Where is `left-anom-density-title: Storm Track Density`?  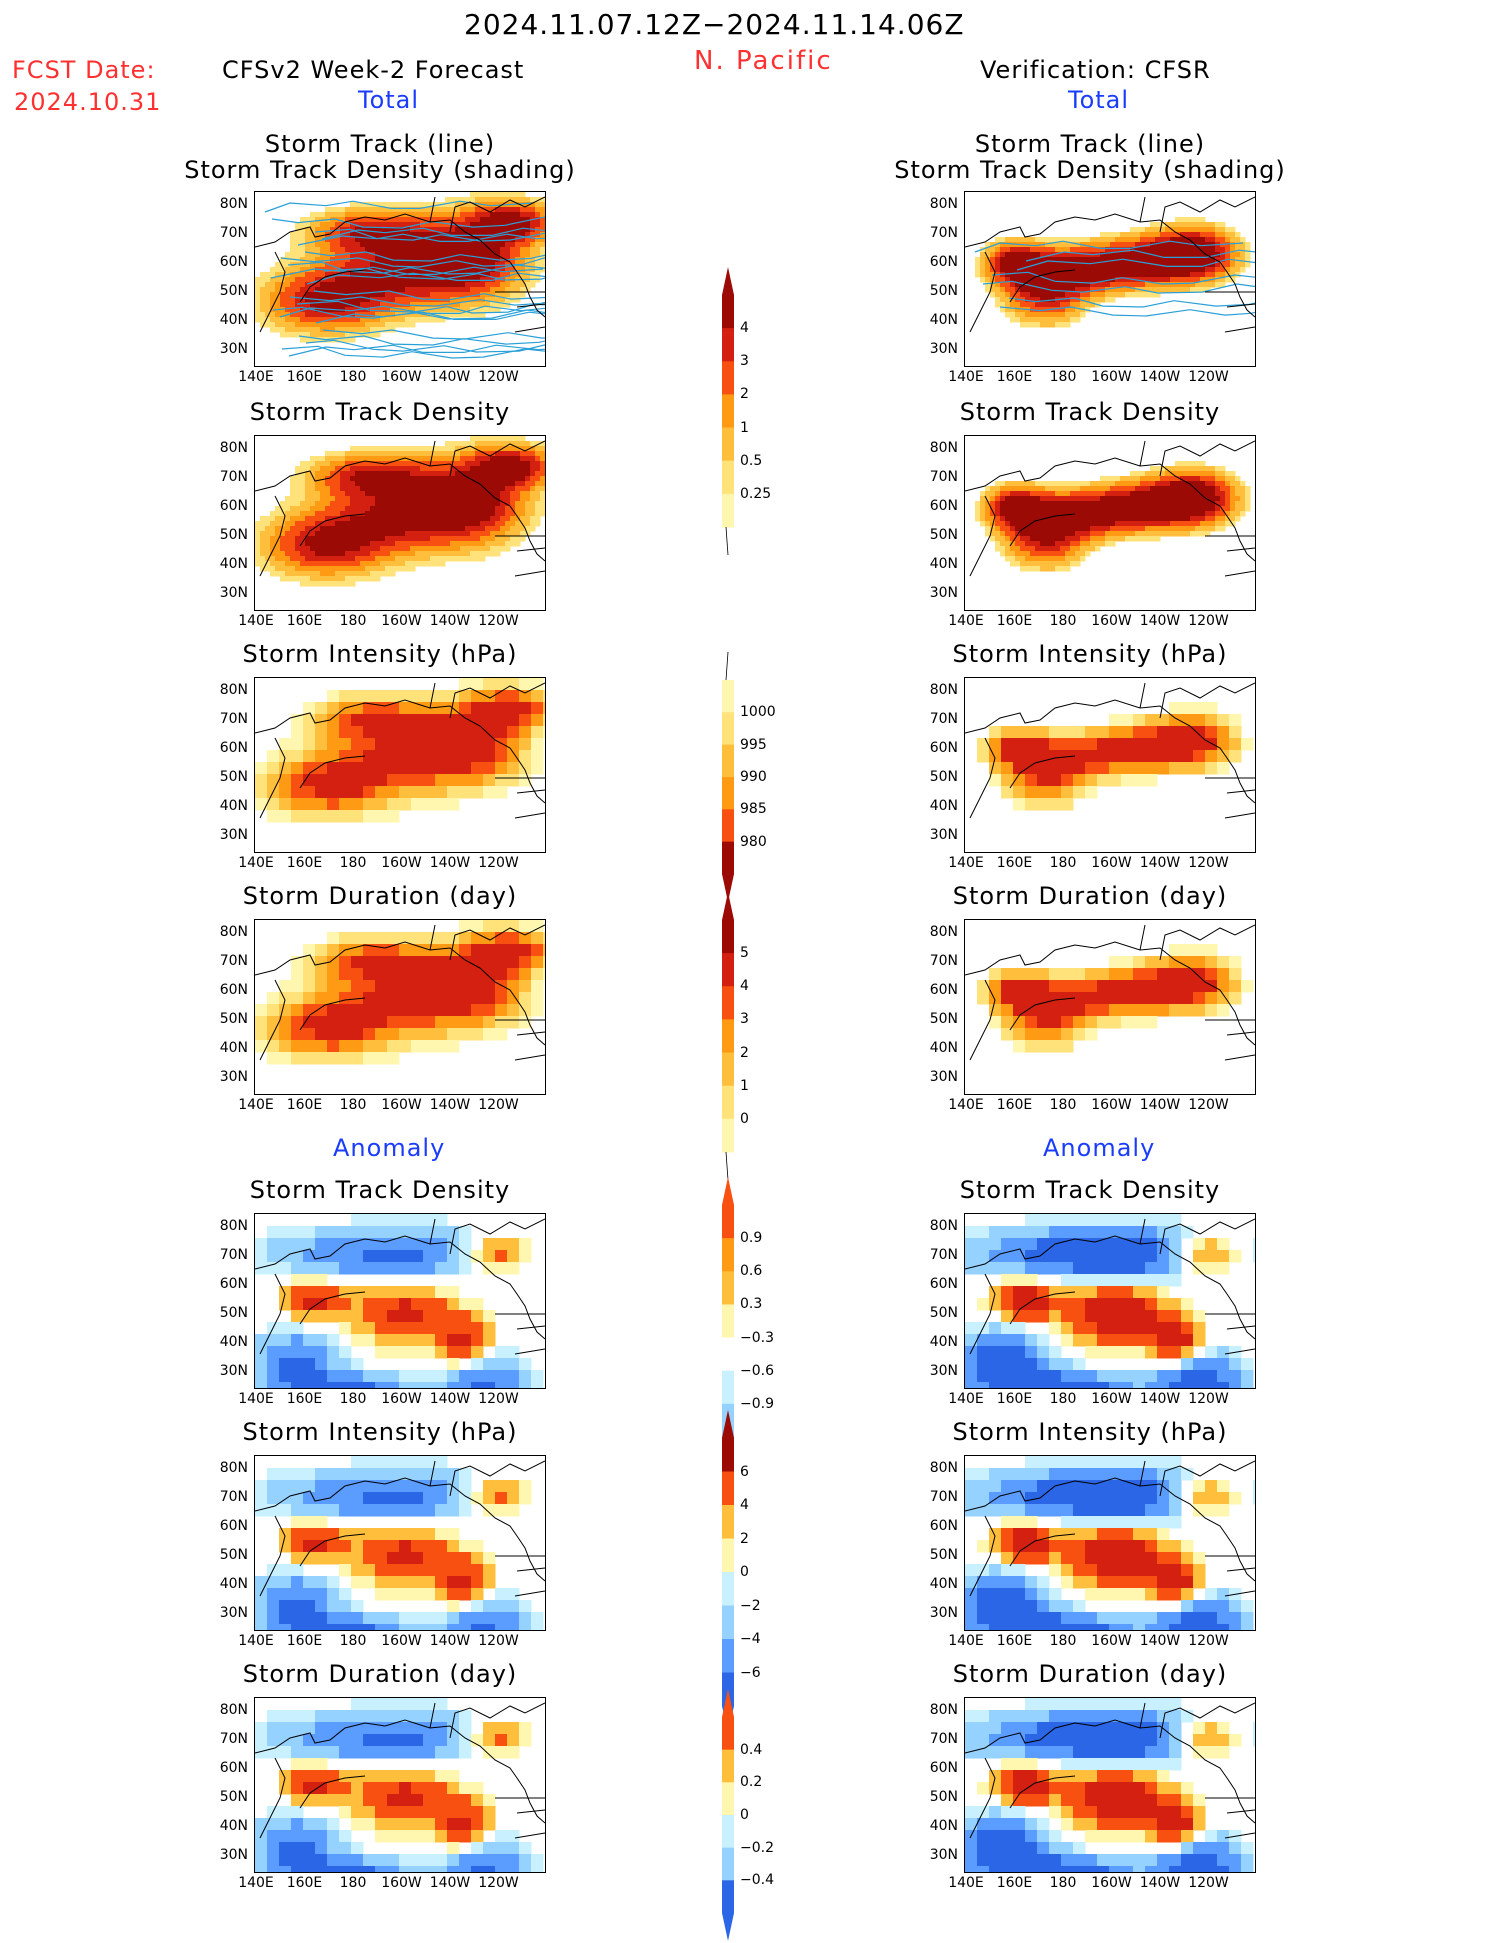 left-anom-density-title: Storm Track Density is located at coordinates (380, 1190).